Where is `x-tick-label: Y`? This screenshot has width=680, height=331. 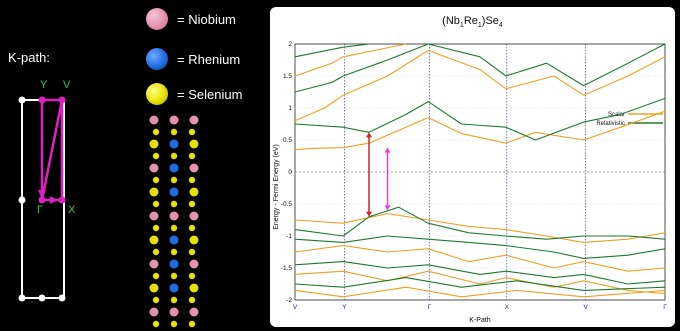 x-tick-label: Y is located at coordinates (344, 307).